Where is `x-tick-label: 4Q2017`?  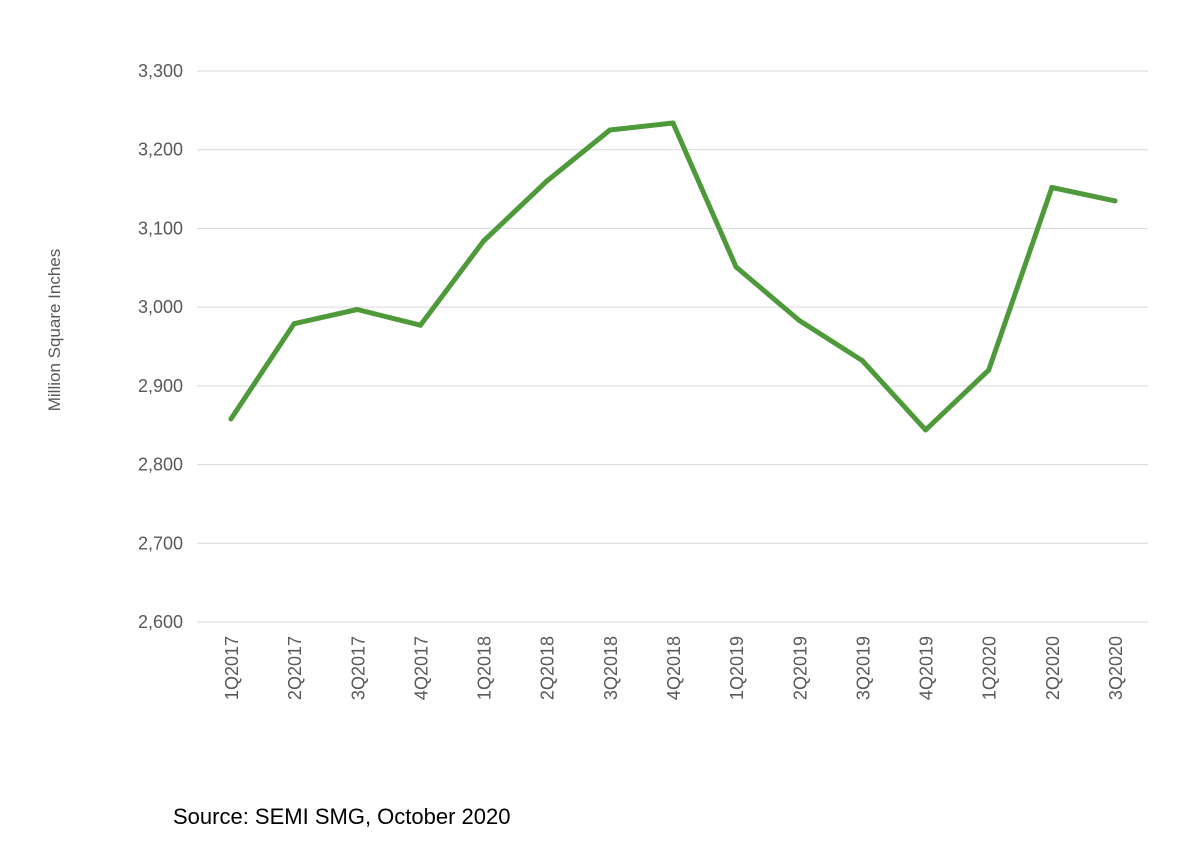
x-tick-label: 4Q2017 is located at coordinates (421, 668).